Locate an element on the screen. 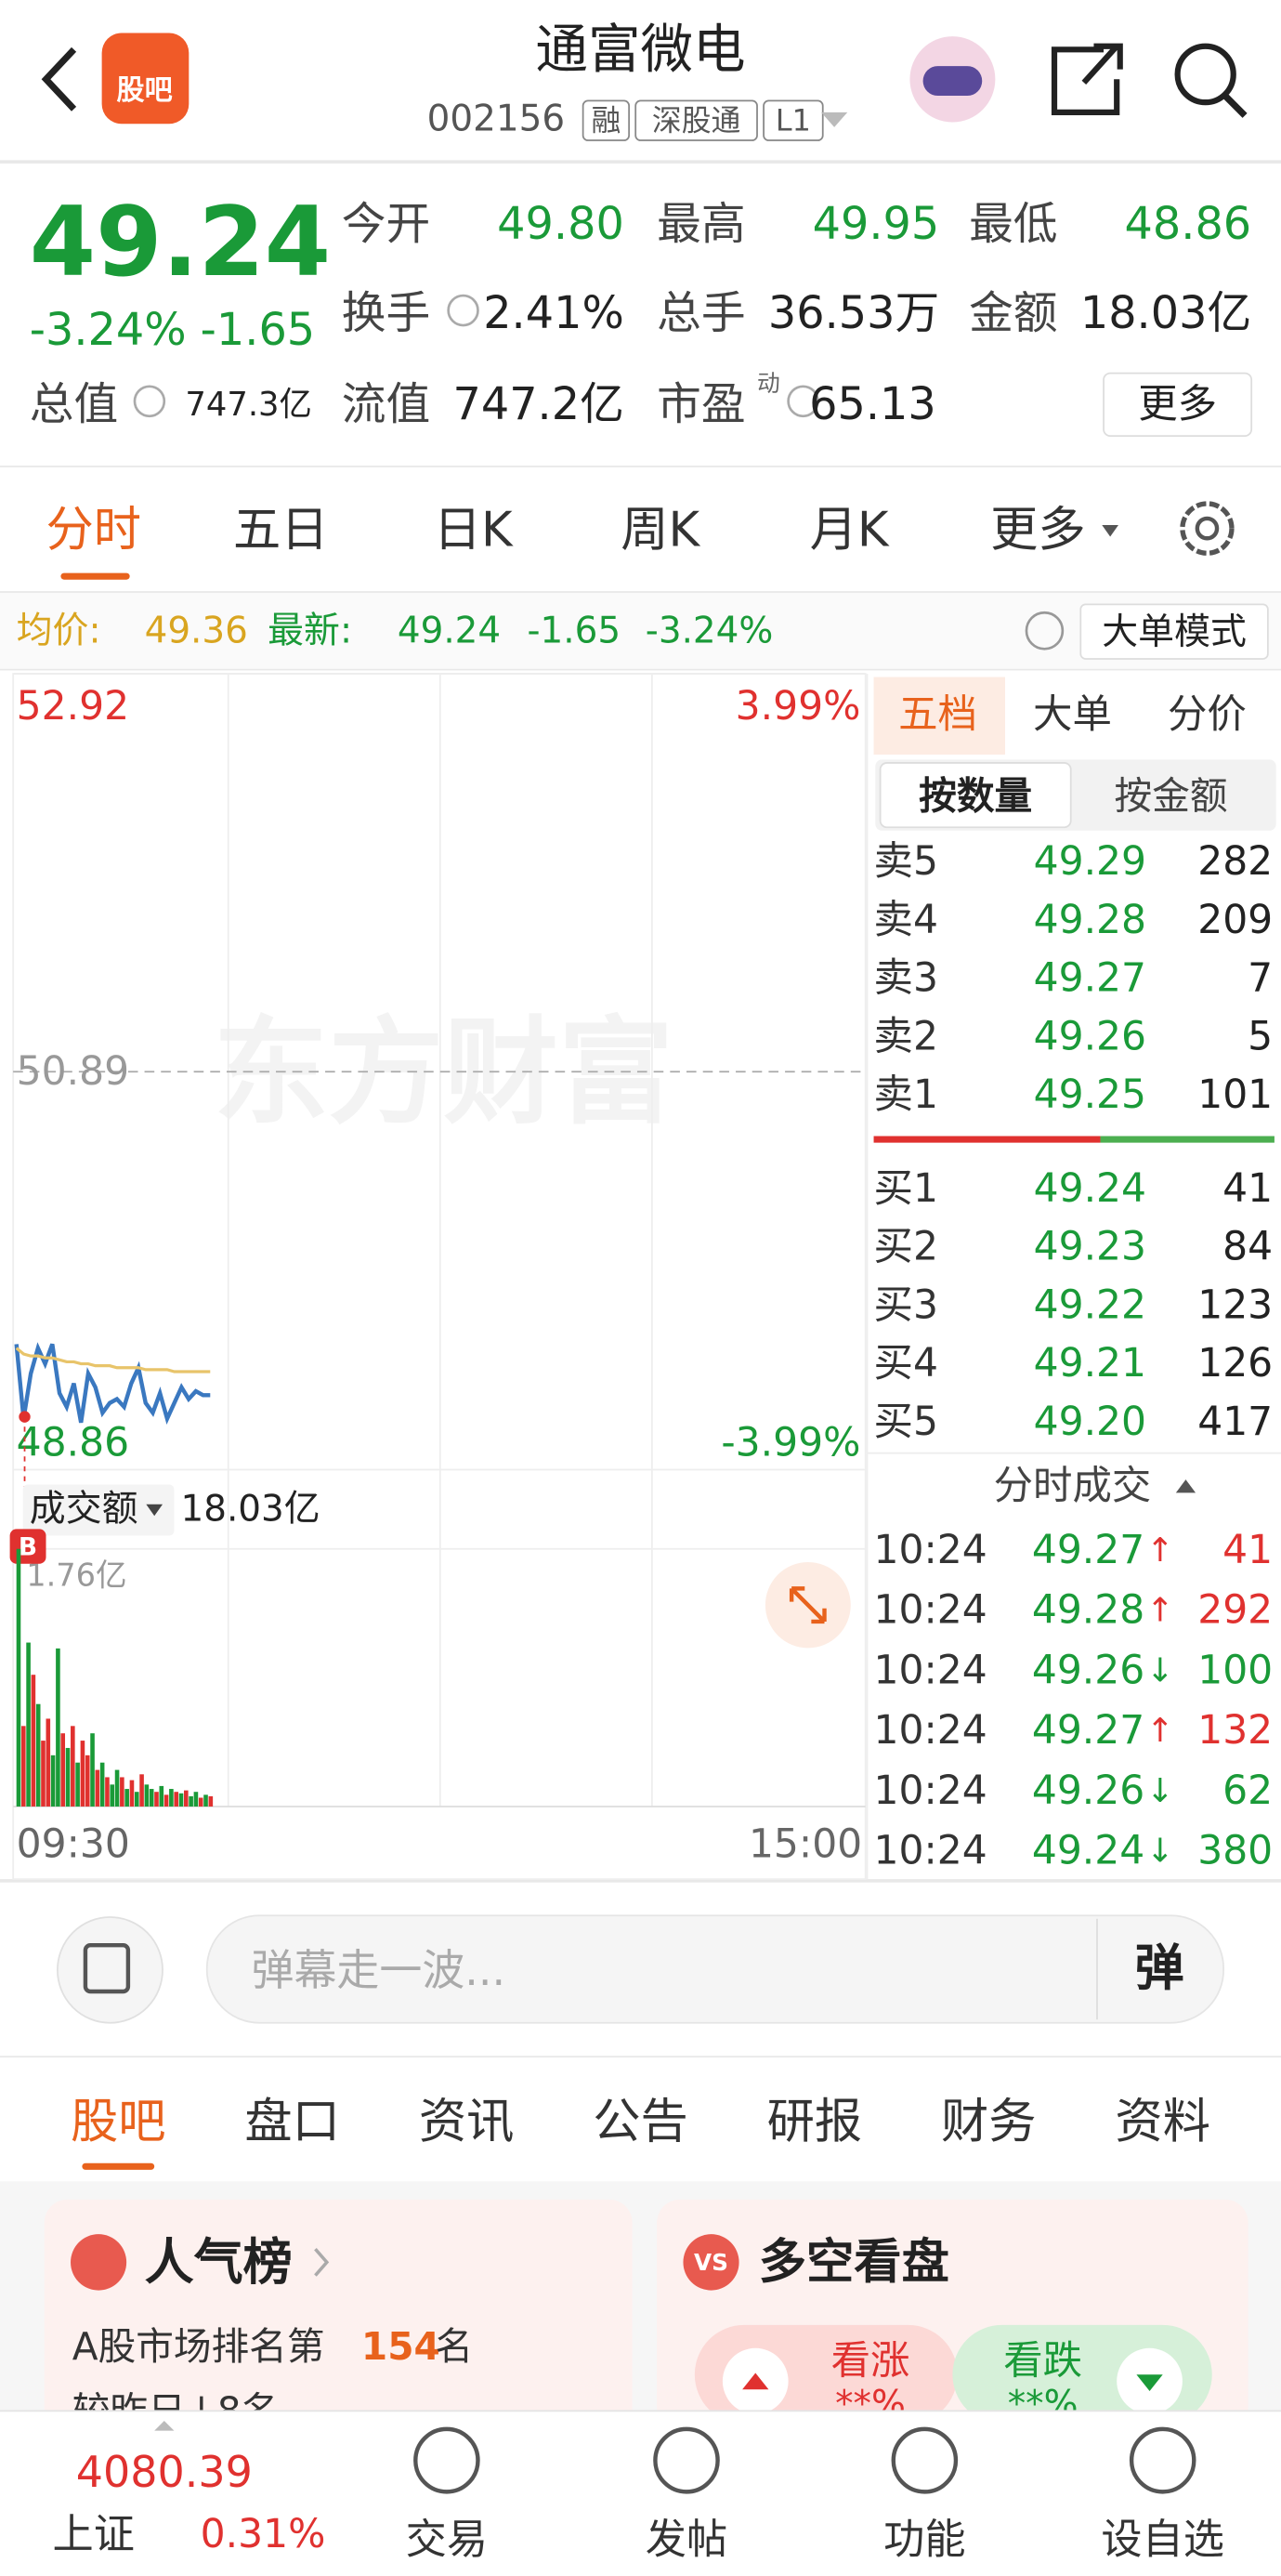 This screenshot has width=1281, height=2576. nav-label: 交易 is located at coordinates (447, 2539).